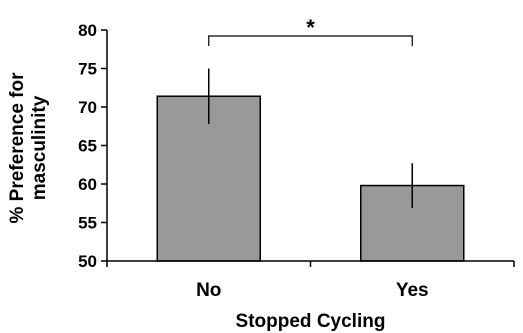 The height and width of the screenshot is (333, 523). I want to click on y-tick-label: 70, so click(87, 107).